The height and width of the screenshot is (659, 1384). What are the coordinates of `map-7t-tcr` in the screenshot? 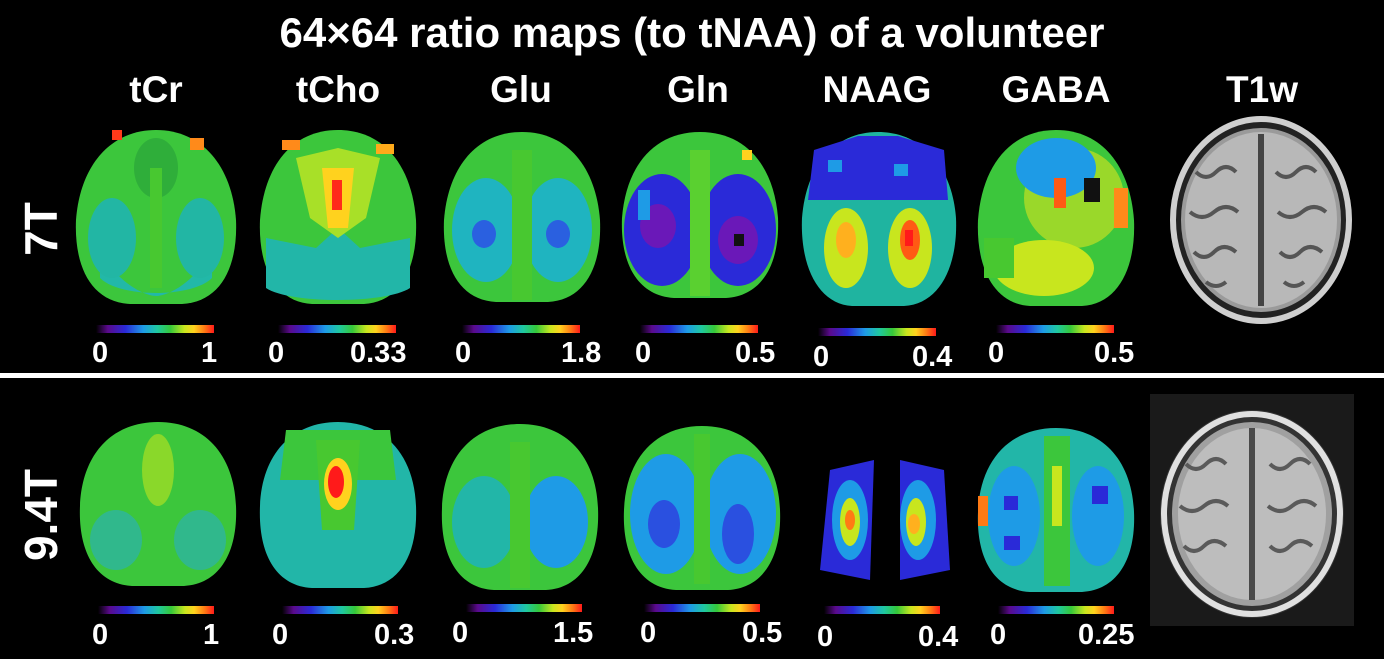 It's located at (156, 218).